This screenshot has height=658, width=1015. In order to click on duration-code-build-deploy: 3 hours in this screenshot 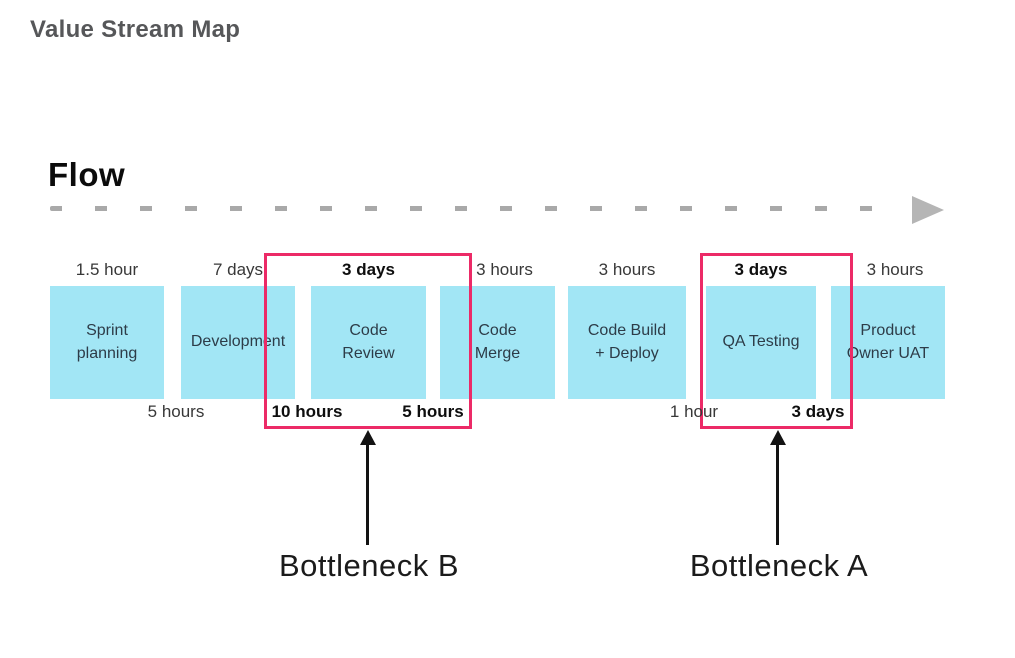, I will do `click(627, 269)`.